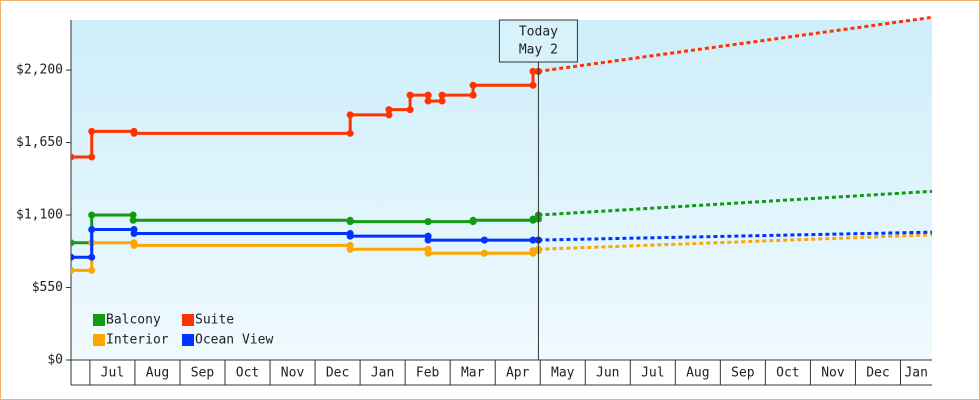 The width and height of the screenshot is (980, 400). What do you see at coordinates (538, 50) in the screenshot?
I see `today-label: May 2` at bounding box center [538, 50].